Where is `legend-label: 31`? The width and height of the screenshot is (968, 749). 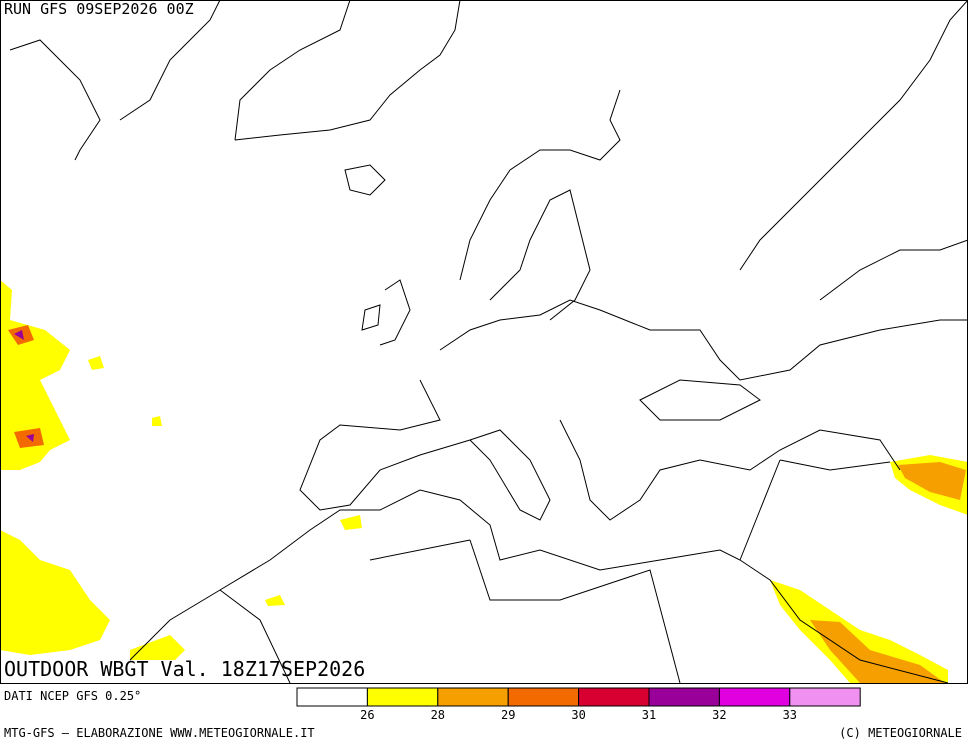 legend-label: 31 is located at coordinates (649, 715).